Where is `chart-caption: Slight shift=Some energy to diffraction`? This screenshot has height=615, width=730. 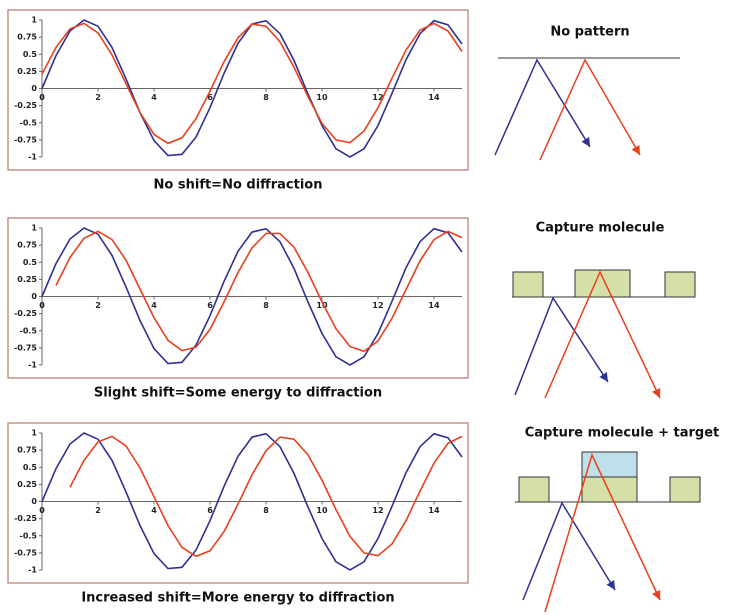
chart-caption: Slight shift=Some energy to diffraction is located at coordinates (238, 393).